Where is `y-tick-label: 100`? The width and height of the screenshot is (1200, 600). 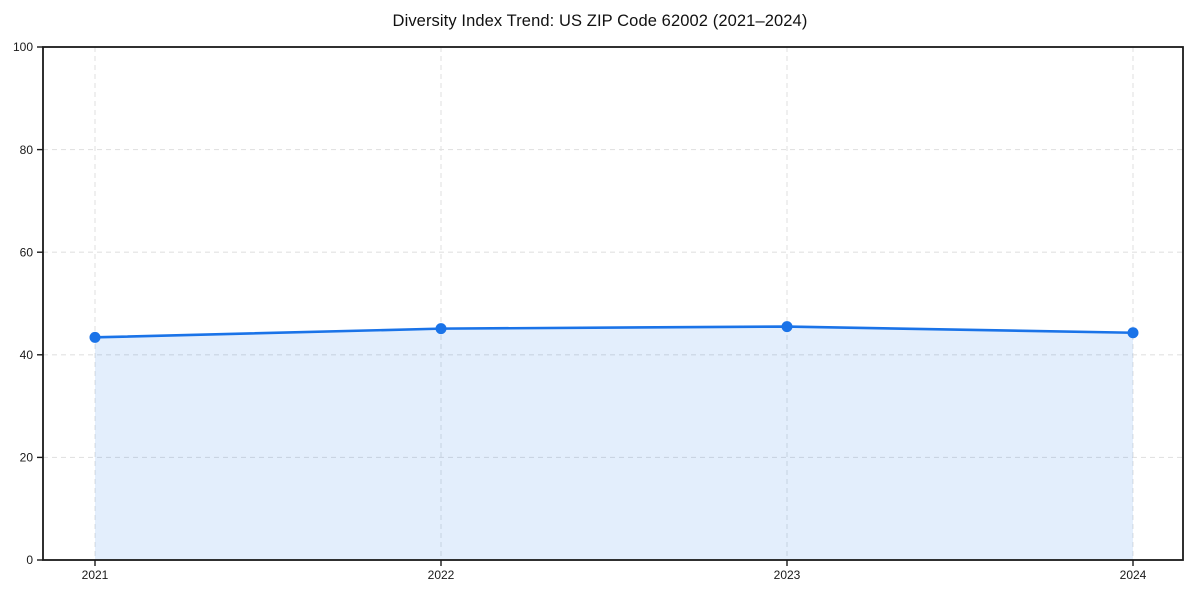 y-tick-label: 100 is located at coordinates (23, 47).